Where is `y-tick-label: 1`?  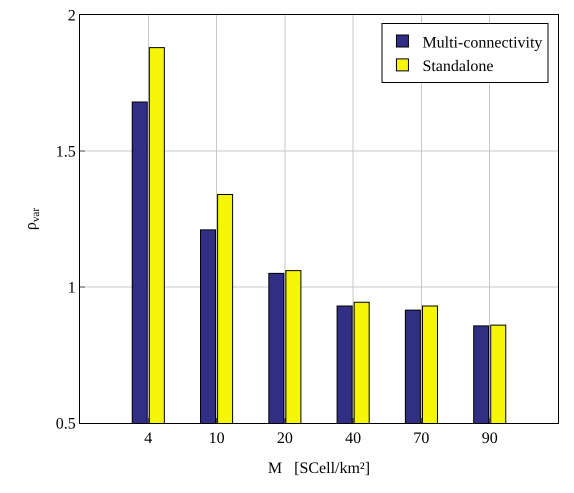
y-tick-label: 1 is located at coordinates (72, 288).